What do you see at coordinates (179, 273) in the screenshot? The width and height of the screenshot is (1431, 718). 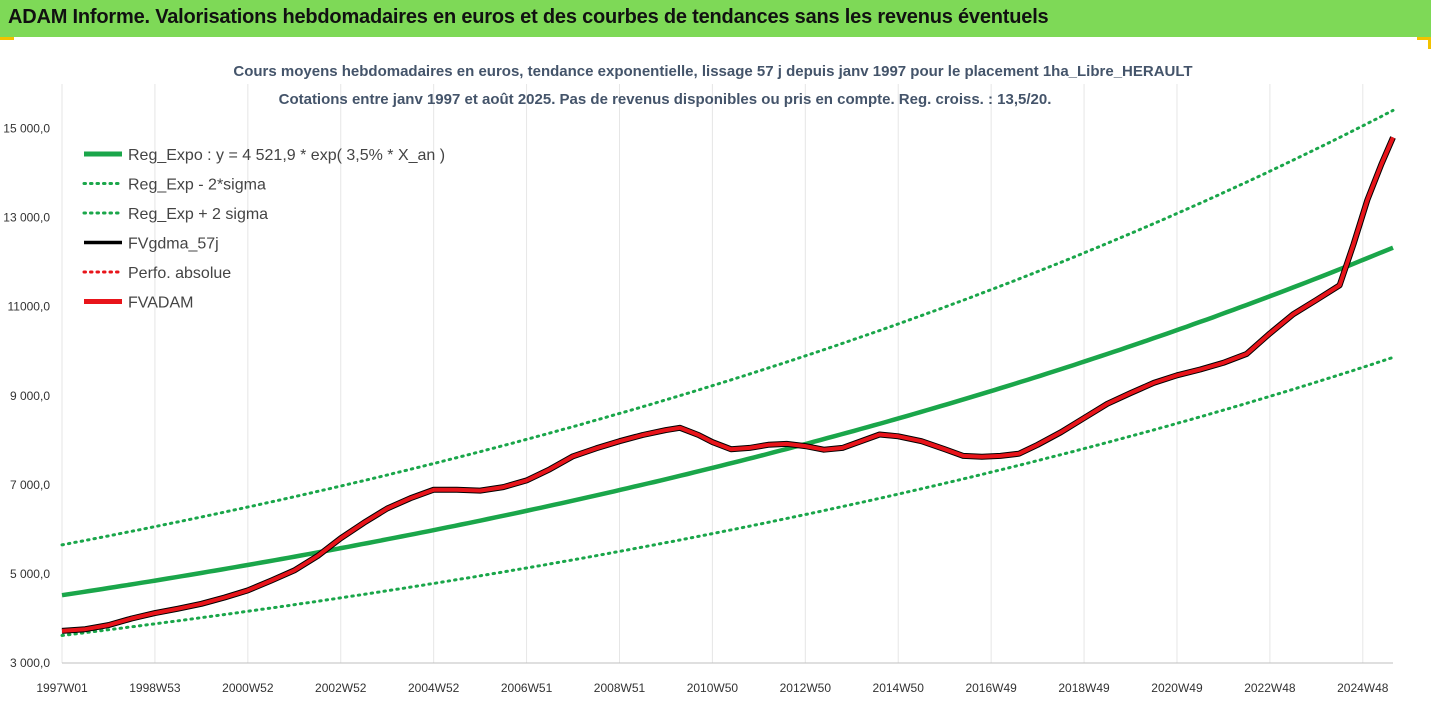 I see `legend-label: Perfo. absolue` at bounding box center [179, 273].